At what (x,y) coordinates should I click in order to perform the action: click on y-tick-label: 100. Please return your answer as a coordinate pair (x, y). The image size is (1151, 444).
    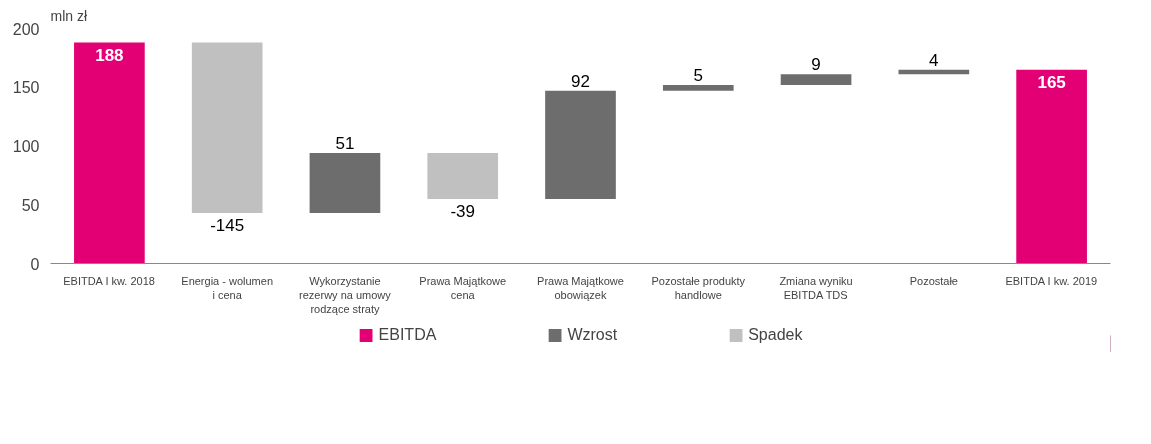
    Looking at the image, I should click on (26, 146).